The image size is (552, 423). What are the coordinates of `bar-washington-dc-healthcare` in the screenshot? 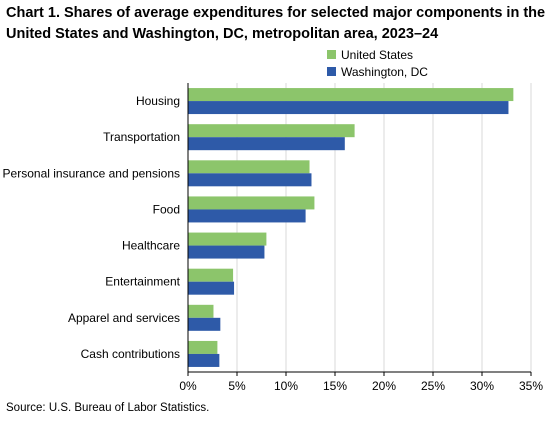 It's located at (226, 252).